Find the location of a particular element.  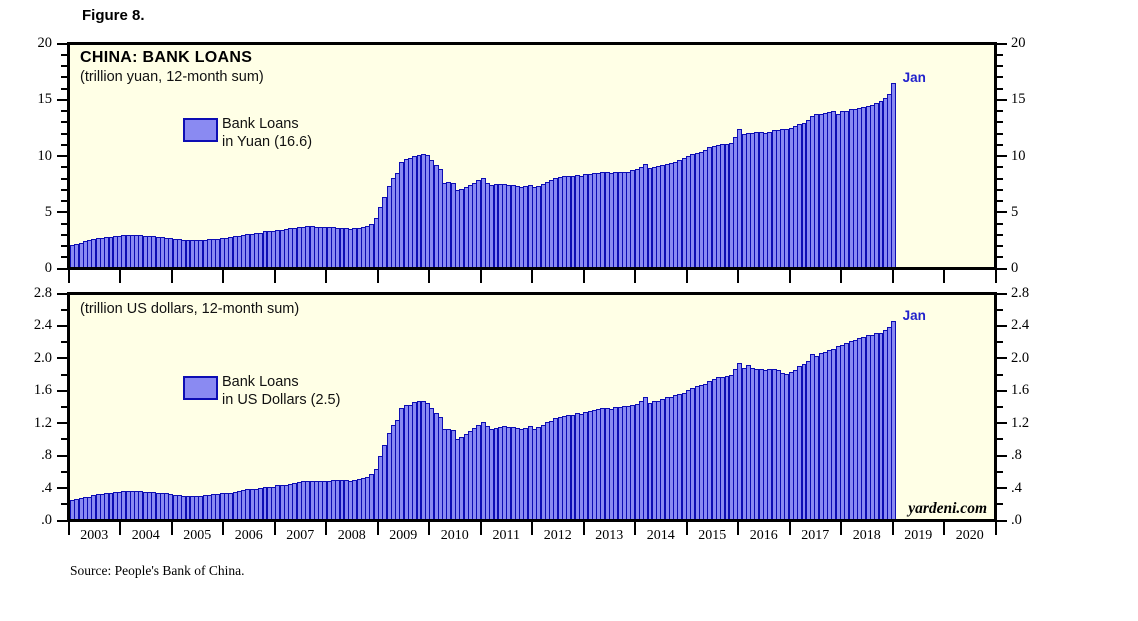

y-axis-label-right: 1.2 is located at coordinates (1020, 422).